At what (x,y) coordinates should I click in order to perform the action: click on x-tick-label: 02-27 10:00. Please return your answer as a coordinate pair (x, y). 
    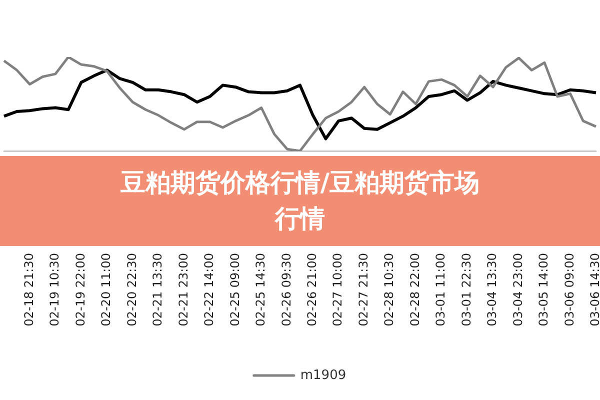
    Looking at the image, I should click on (337, 289).